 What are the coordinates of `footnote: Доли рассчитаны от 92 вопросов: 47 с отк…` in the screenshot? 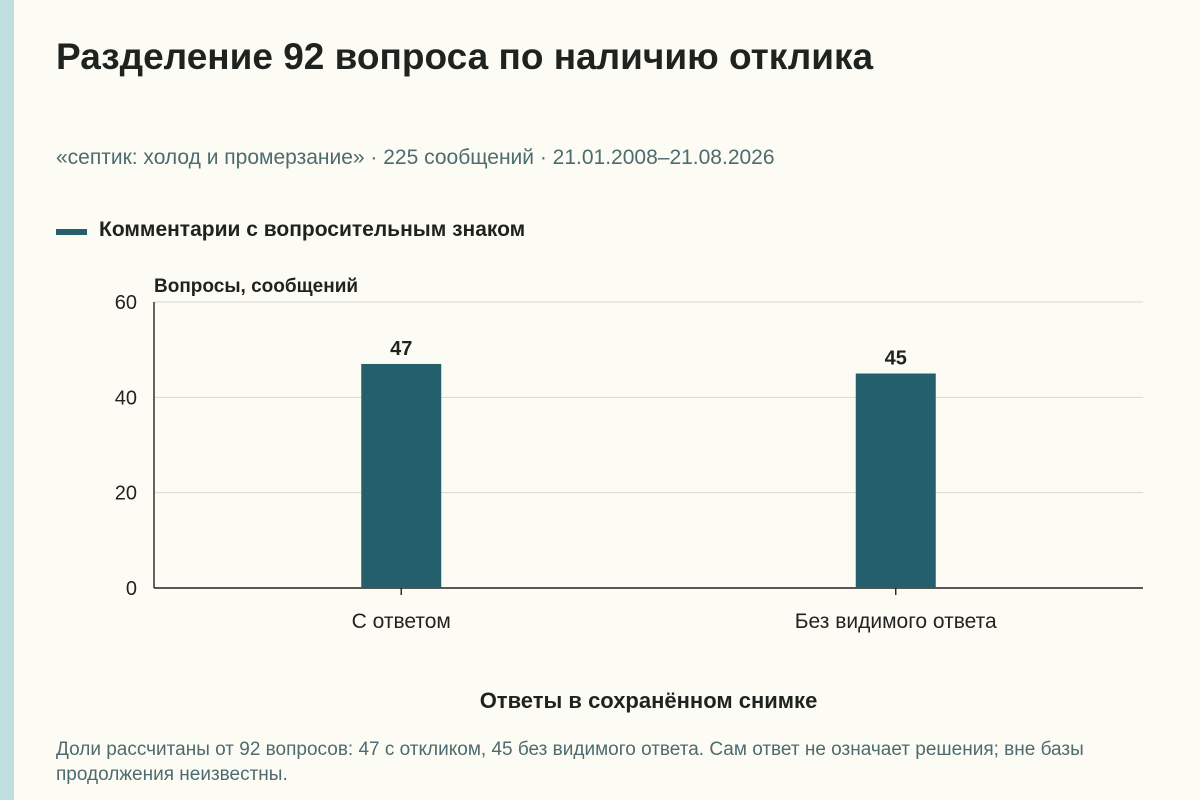 It's located at (570, 762).